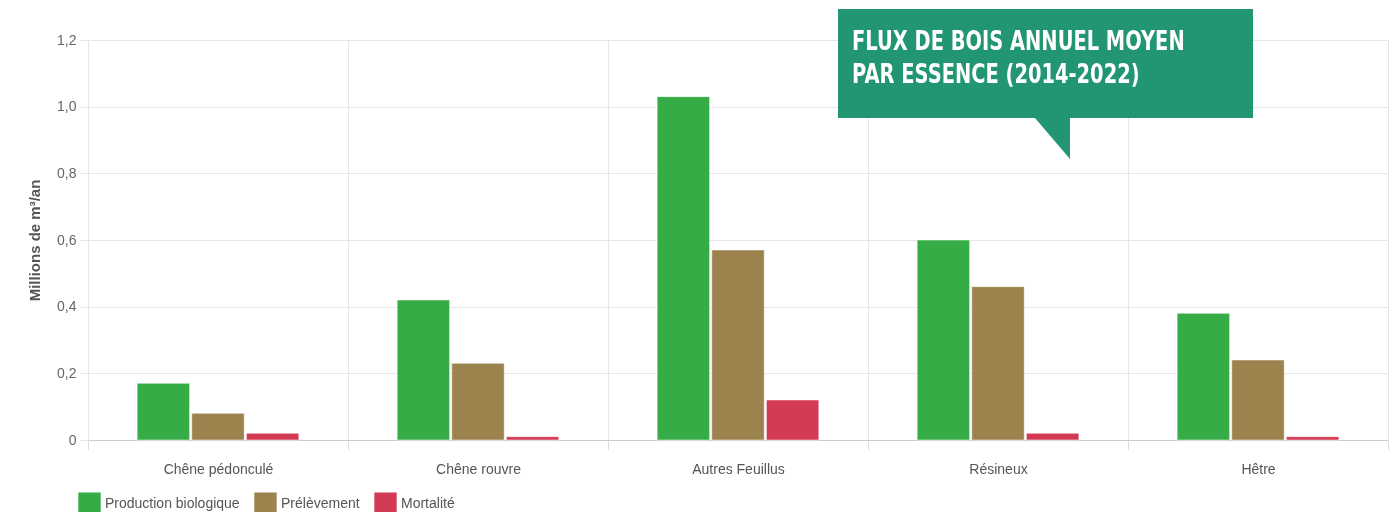 Image resolution: width=1398 pixels, height=512 pixels. I want to click on x-tick-label: Chêne pédonculé, so click(218, 468).